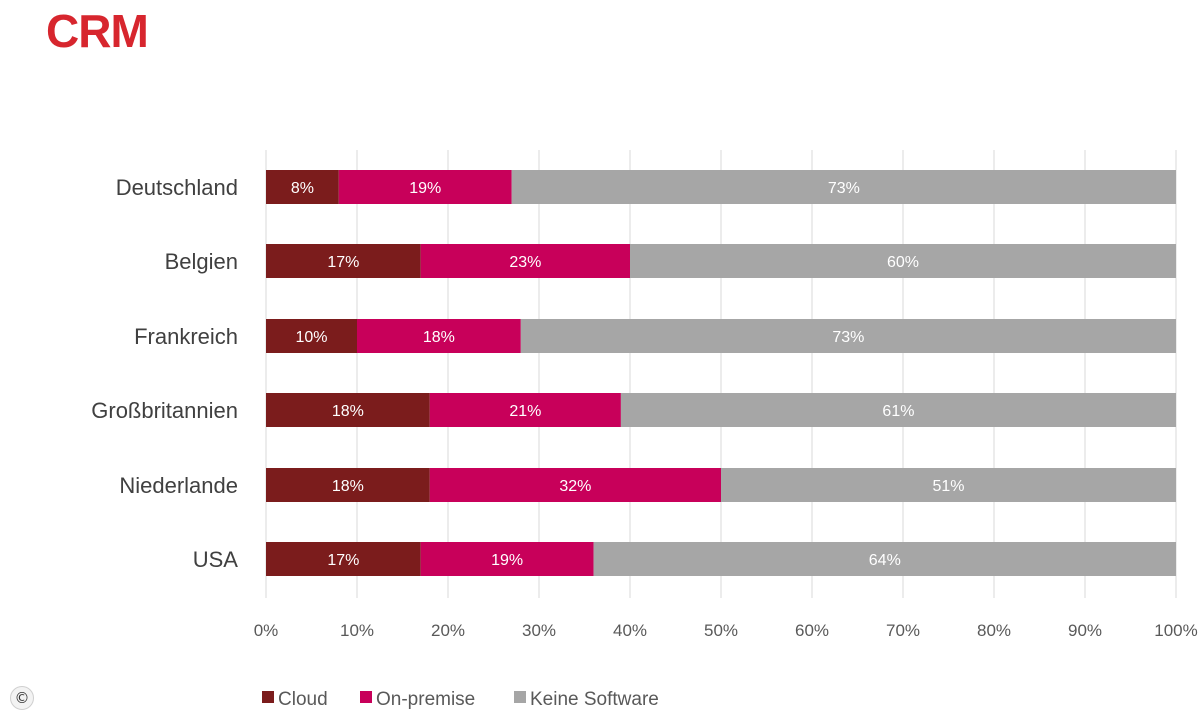 The width and height of the screenshot is (1200, 720). Describe the element at coordinates (216, 559) in the screenshot. I see `category-label: USA` at that location.